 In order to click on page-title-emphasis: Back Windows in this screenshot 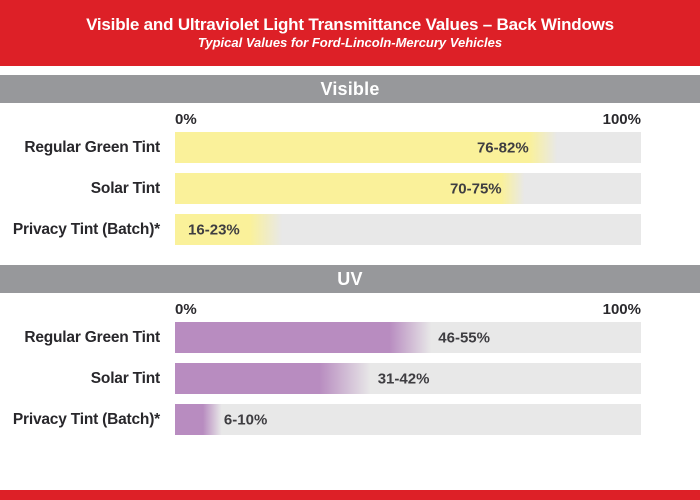, I will do `click(555, 24)`.